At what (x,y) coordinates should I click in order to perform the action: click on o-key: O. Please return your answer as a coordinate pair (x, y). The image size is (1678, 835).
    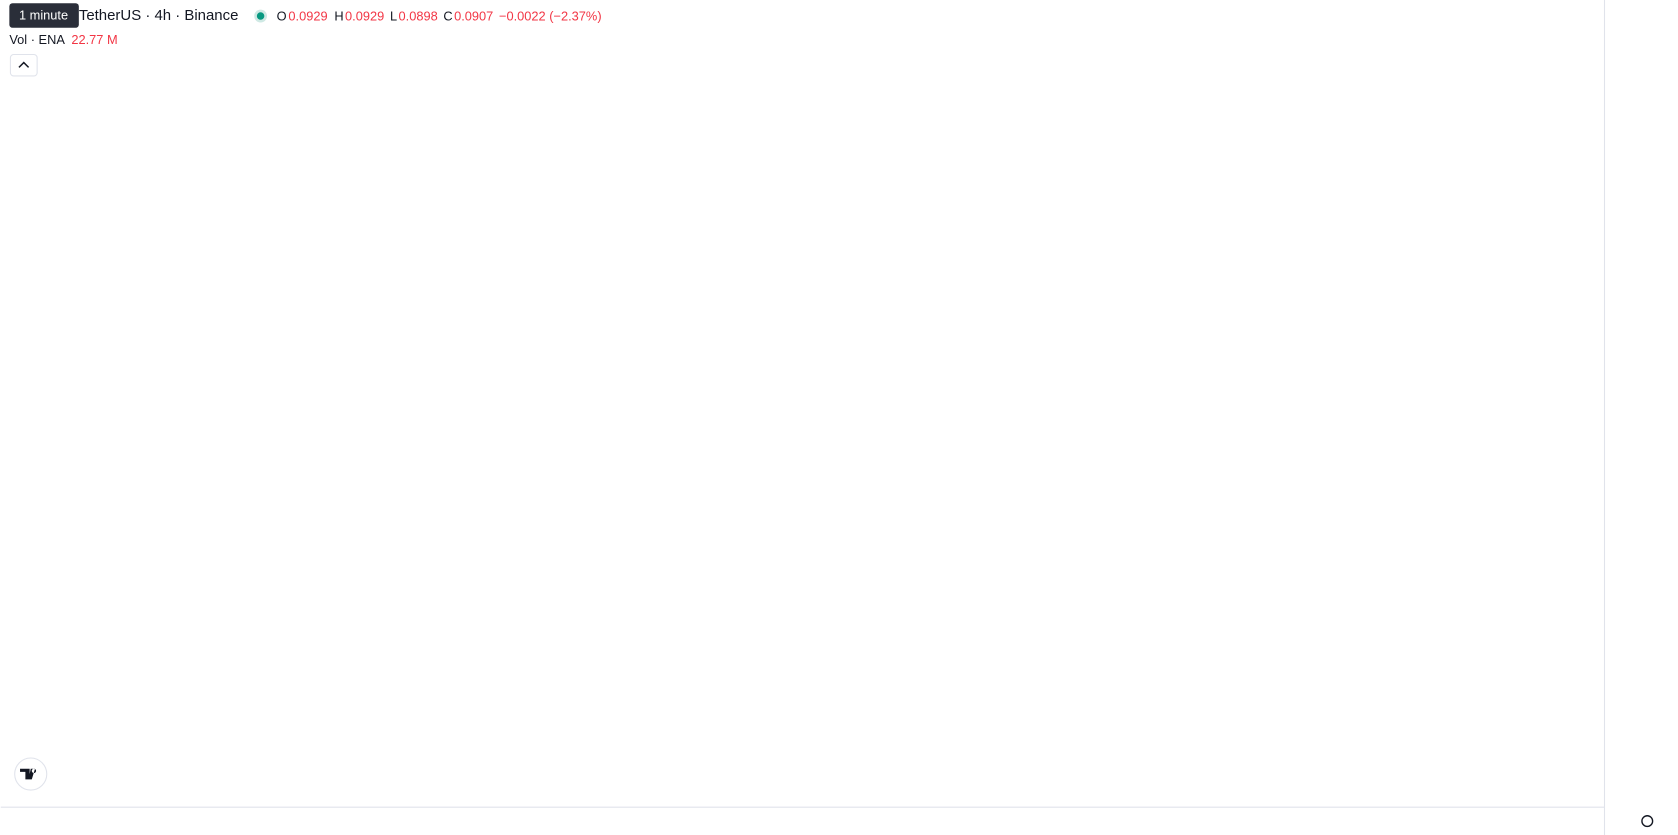
    Looking at the image, I should click on (282, 15).